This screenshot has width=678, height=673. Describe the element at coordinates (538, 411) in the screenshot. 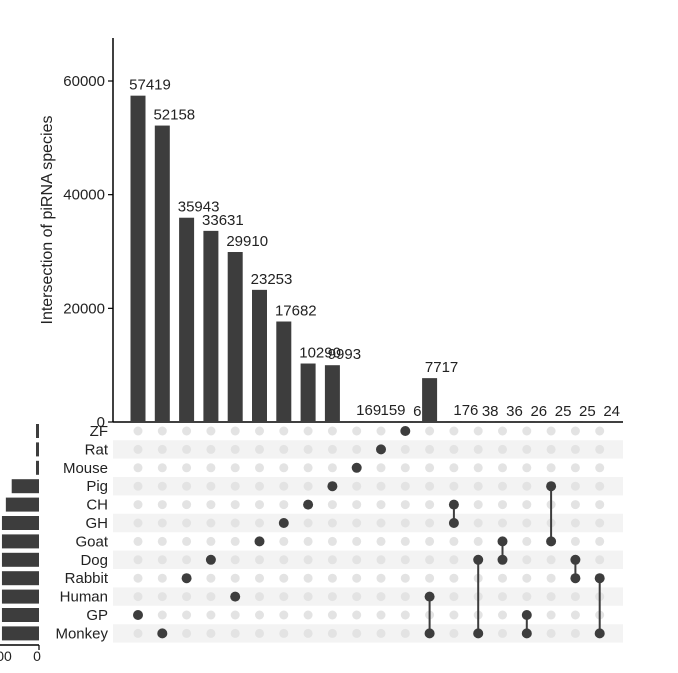

I see `bar-value-label: 26` at that location.